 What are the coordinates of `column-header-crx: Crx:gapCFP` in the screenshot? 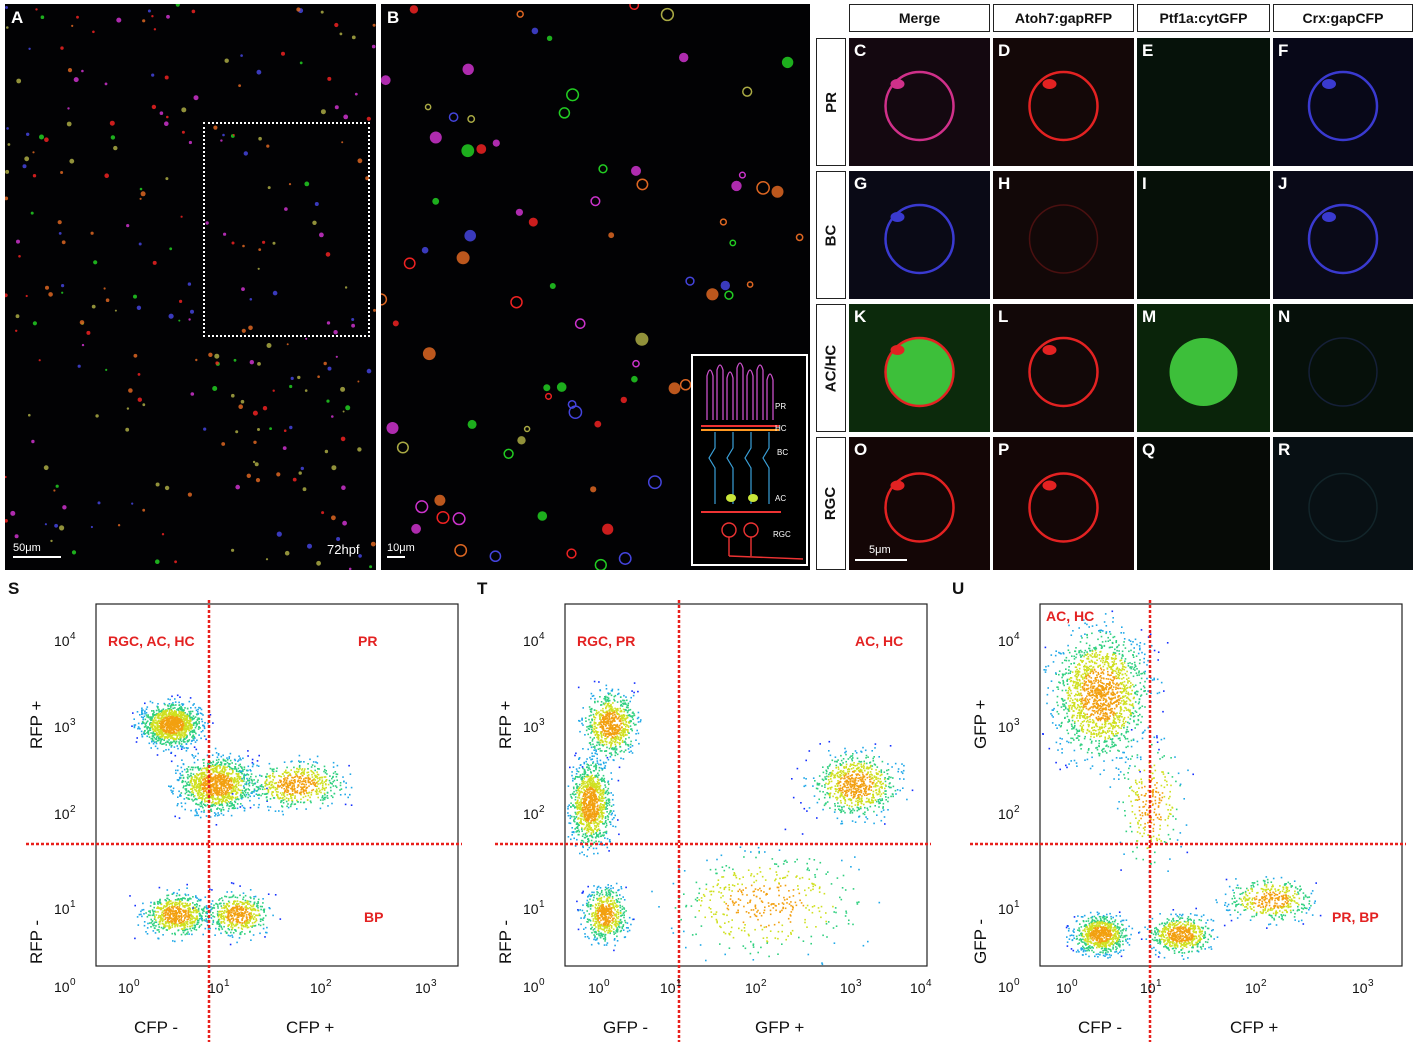 It's located at (1343, 18).